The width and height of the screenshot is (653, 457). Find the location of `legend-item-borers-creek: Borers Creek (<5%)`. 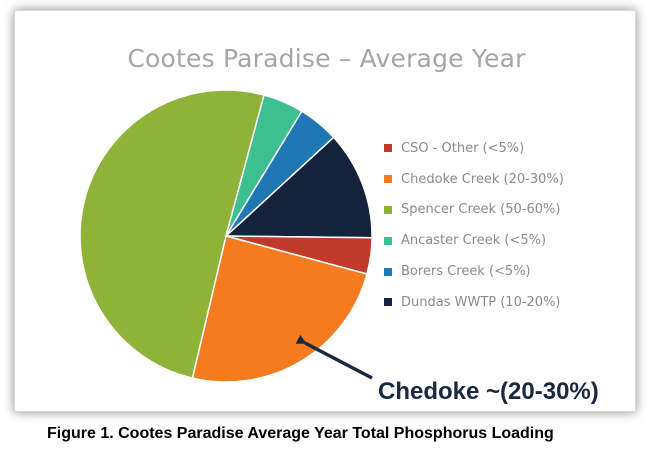

legend-item-borers-creek: Borers Creek (<5%) is located at coordinates (474, 271).